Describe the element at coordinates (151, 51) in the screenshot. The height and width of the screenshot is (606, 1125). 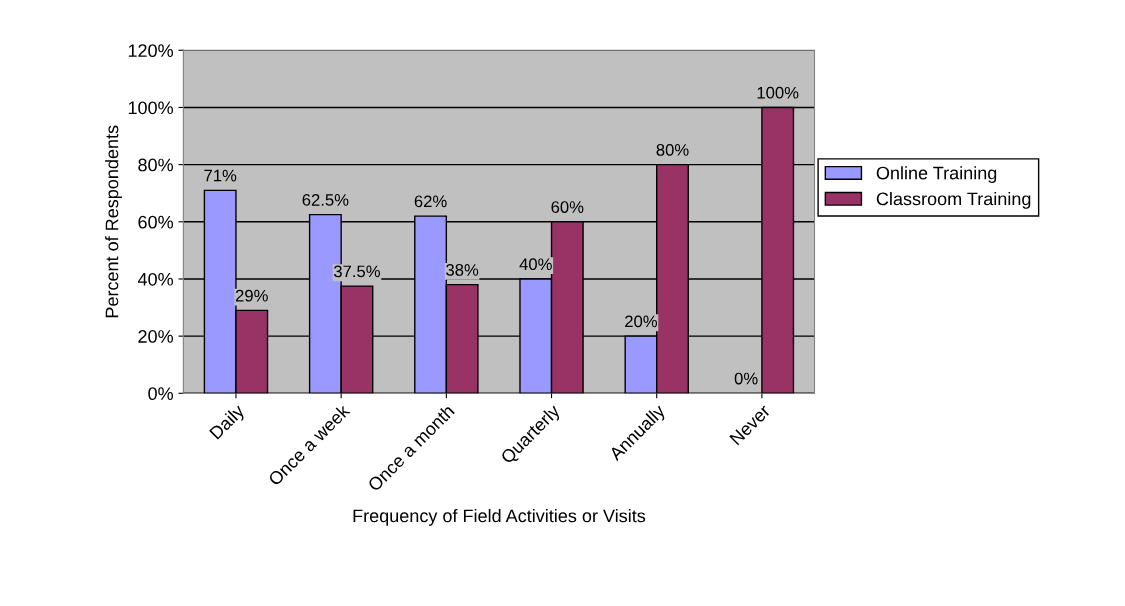
I see `y-tick-label: 120%` at that location.